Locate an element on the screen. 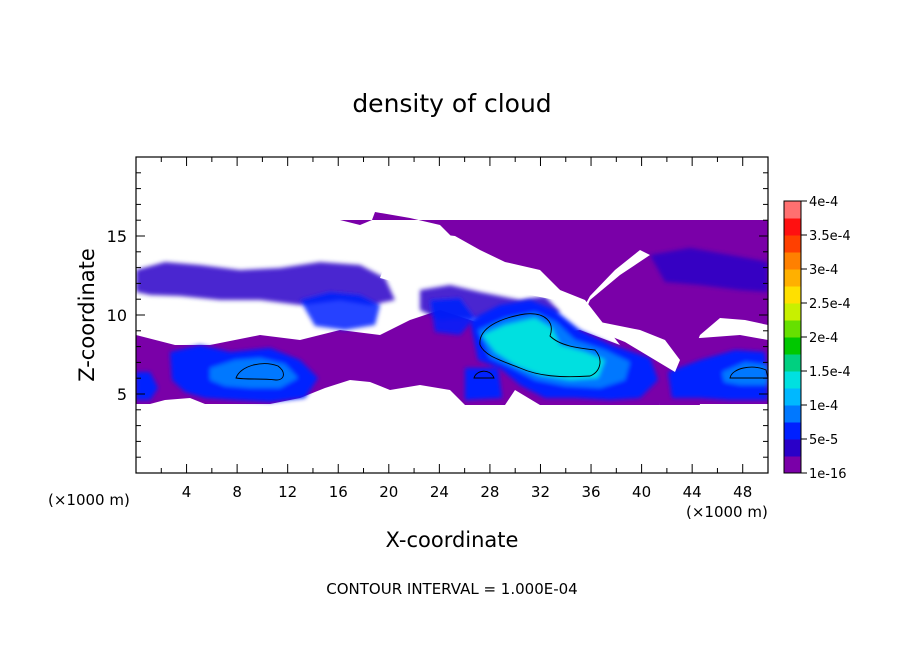 This screenshot has height=654, width=904. x-tick-label: 32 is located at coordinates (540, 492).